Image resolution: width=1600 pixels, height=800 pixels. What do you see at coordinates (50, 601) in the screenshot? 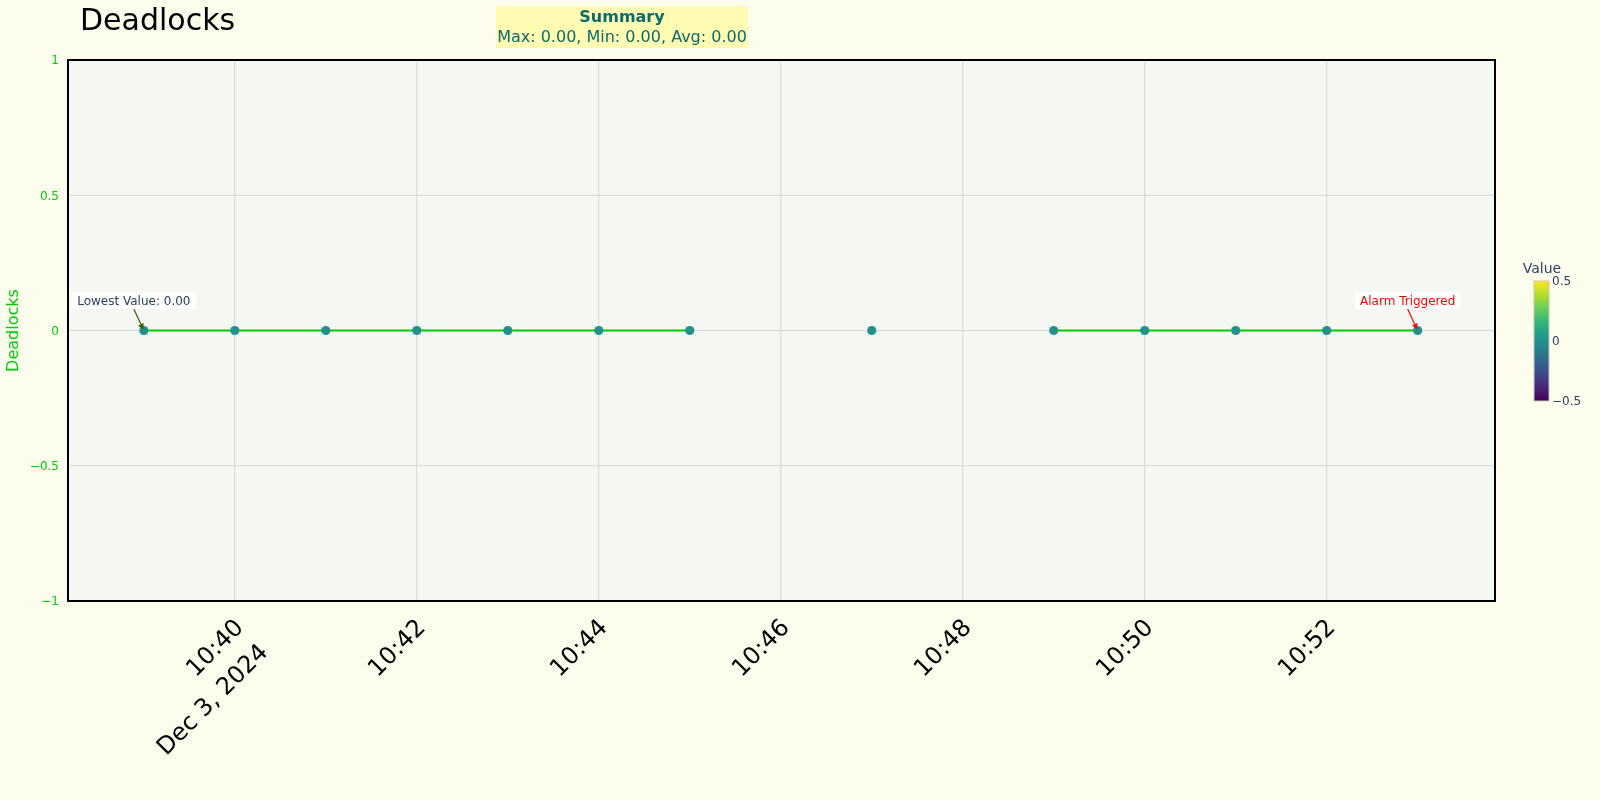
I see `y-tick-label: −1` at bounding box center [50, 601].